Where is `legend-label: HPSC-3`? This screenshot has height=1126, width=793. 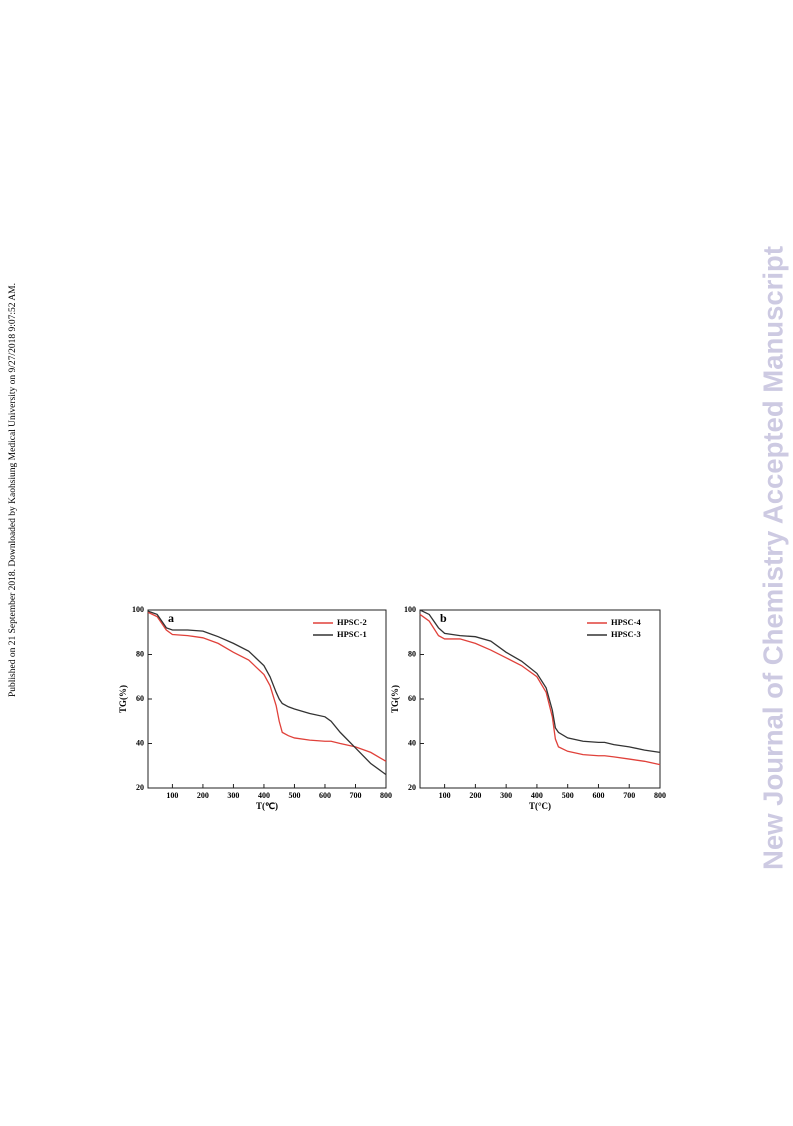
legend-label: HPSC-3 is located at coordinates (626, 634).